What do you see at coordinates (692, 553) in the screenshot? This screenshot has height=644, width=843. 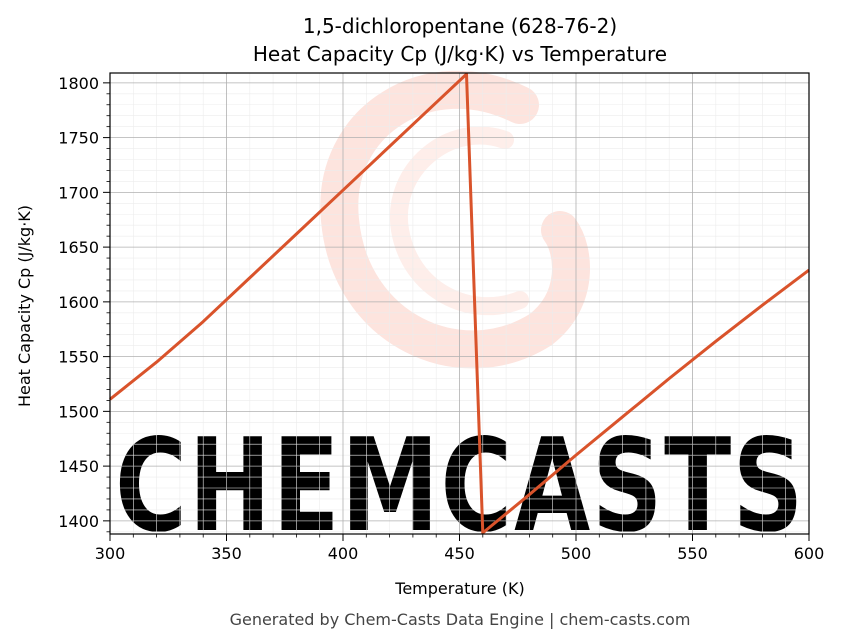 I see `x-tick-label: 550` at bounding box center [692, 553].